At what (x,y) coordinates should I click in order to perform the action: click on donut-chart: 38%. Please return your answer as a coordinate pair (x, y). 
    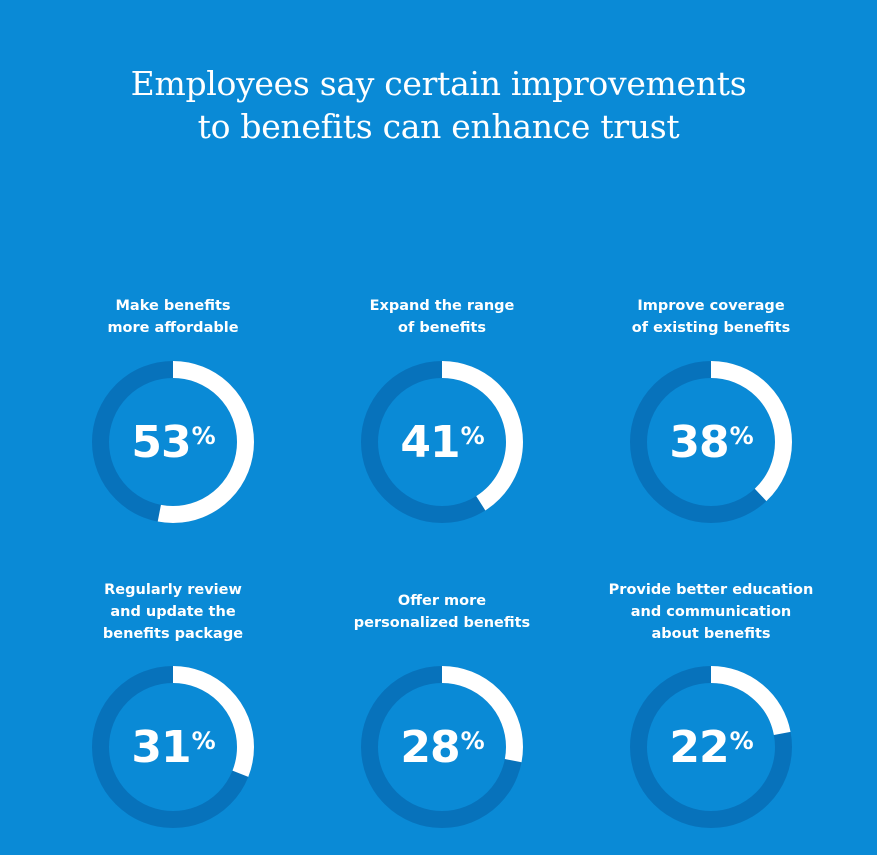
    Looking at the image, I should click on (711, 442).